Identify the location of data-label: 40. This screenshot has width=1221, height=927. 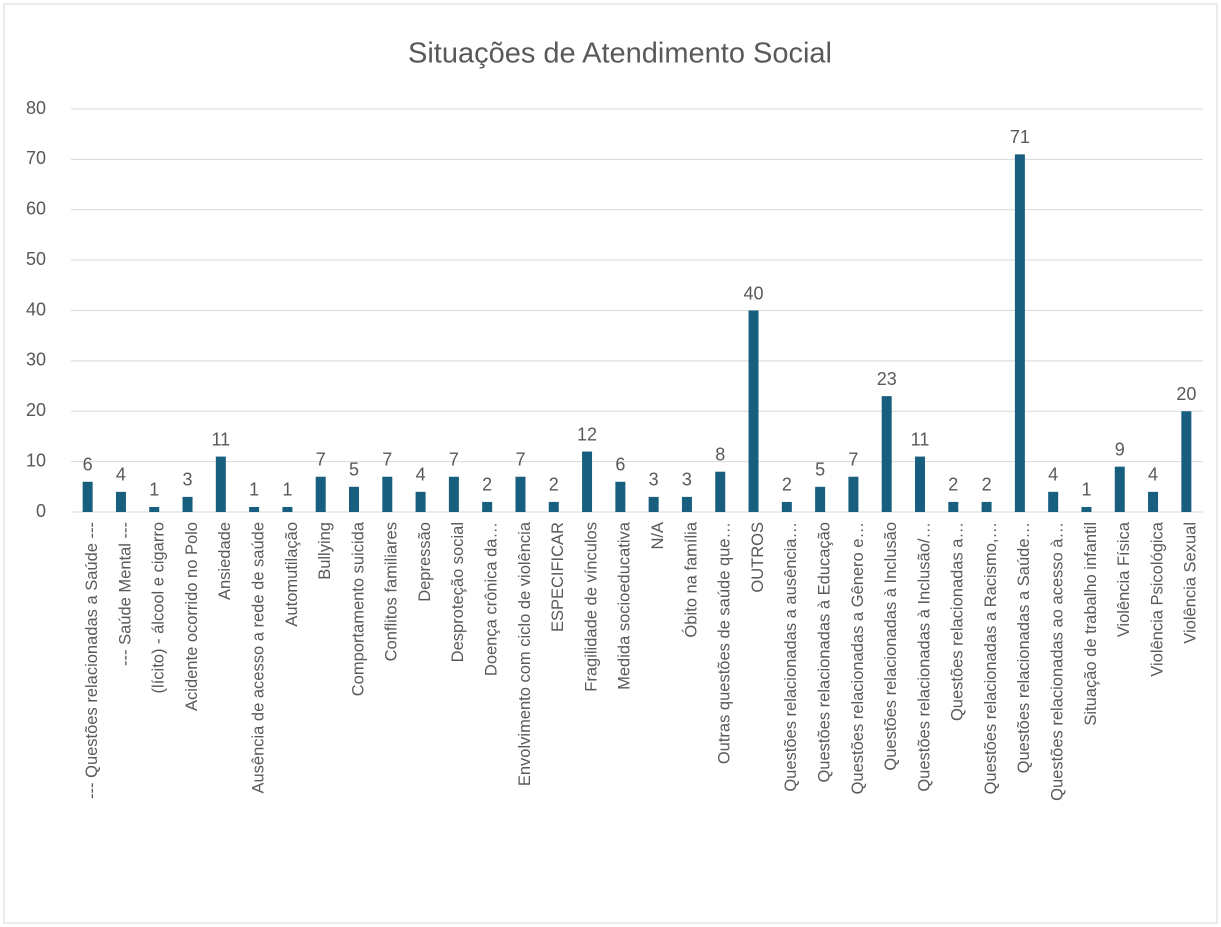
(754, 293).